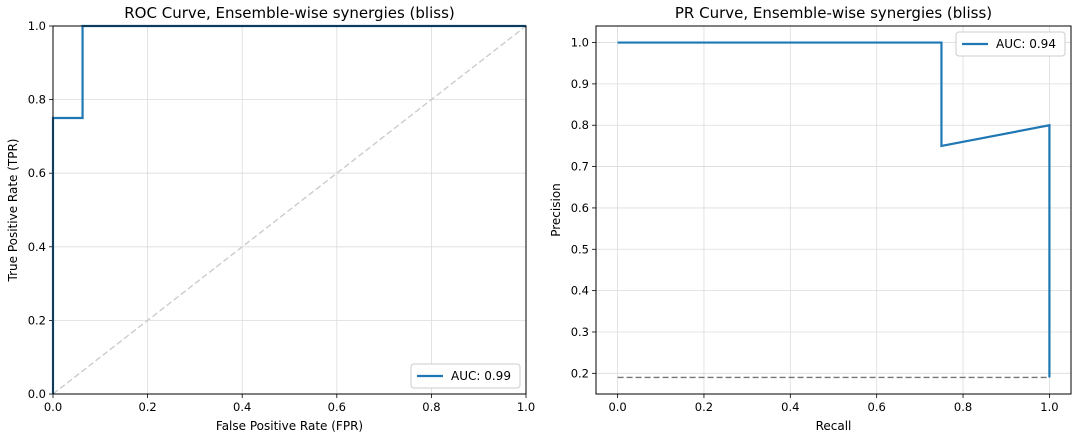 This screenshot has width=1079, height=440. What do you see at coordinates (580, 167) in the screenshot?
I see `y-tick-label: 0.7` at bounding box center [580, 167].